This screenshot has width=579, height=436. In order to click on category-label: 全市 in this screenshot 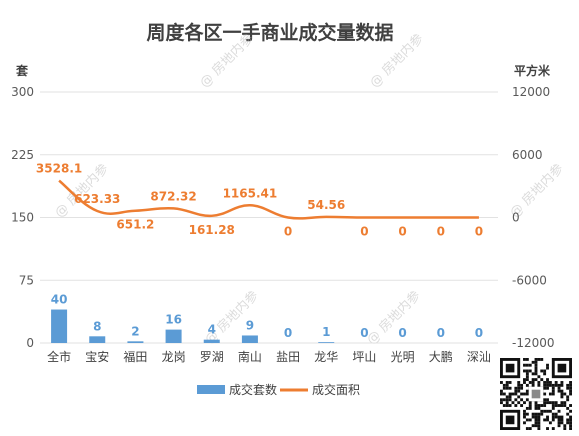, I will do `click(59, 356)`.